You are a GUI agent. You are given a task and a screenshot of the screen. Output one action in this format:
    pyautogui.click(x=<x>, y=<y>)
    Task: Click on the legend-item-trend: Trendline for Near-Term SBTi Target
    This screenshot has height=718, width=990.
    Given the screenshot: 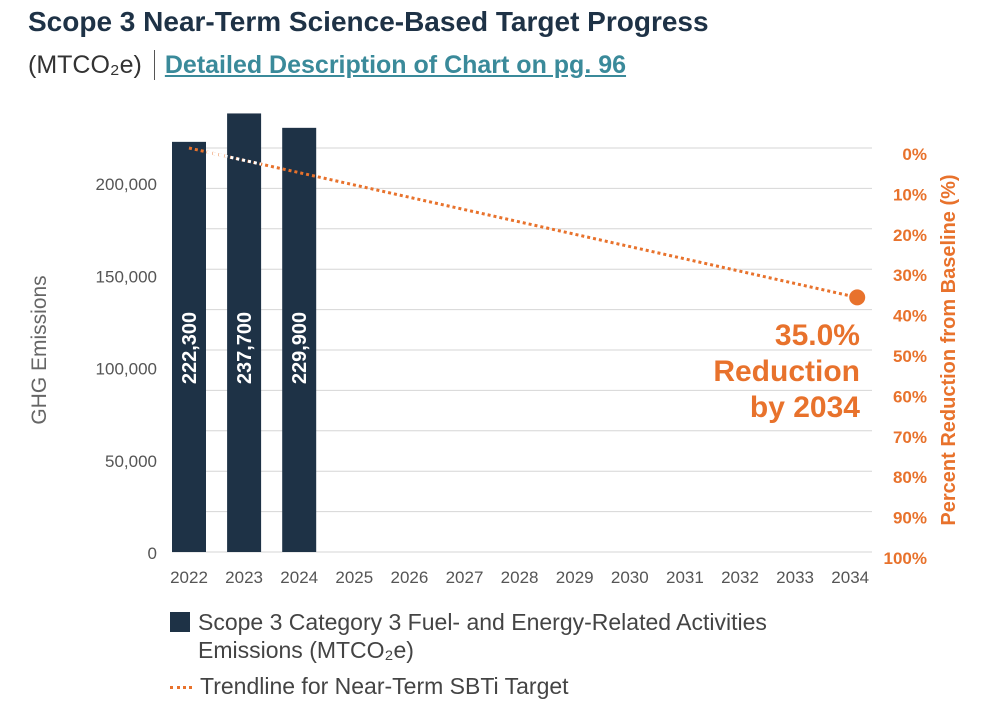 What is the action you would take?
    pyautogui.click(x=525, y=686)
    